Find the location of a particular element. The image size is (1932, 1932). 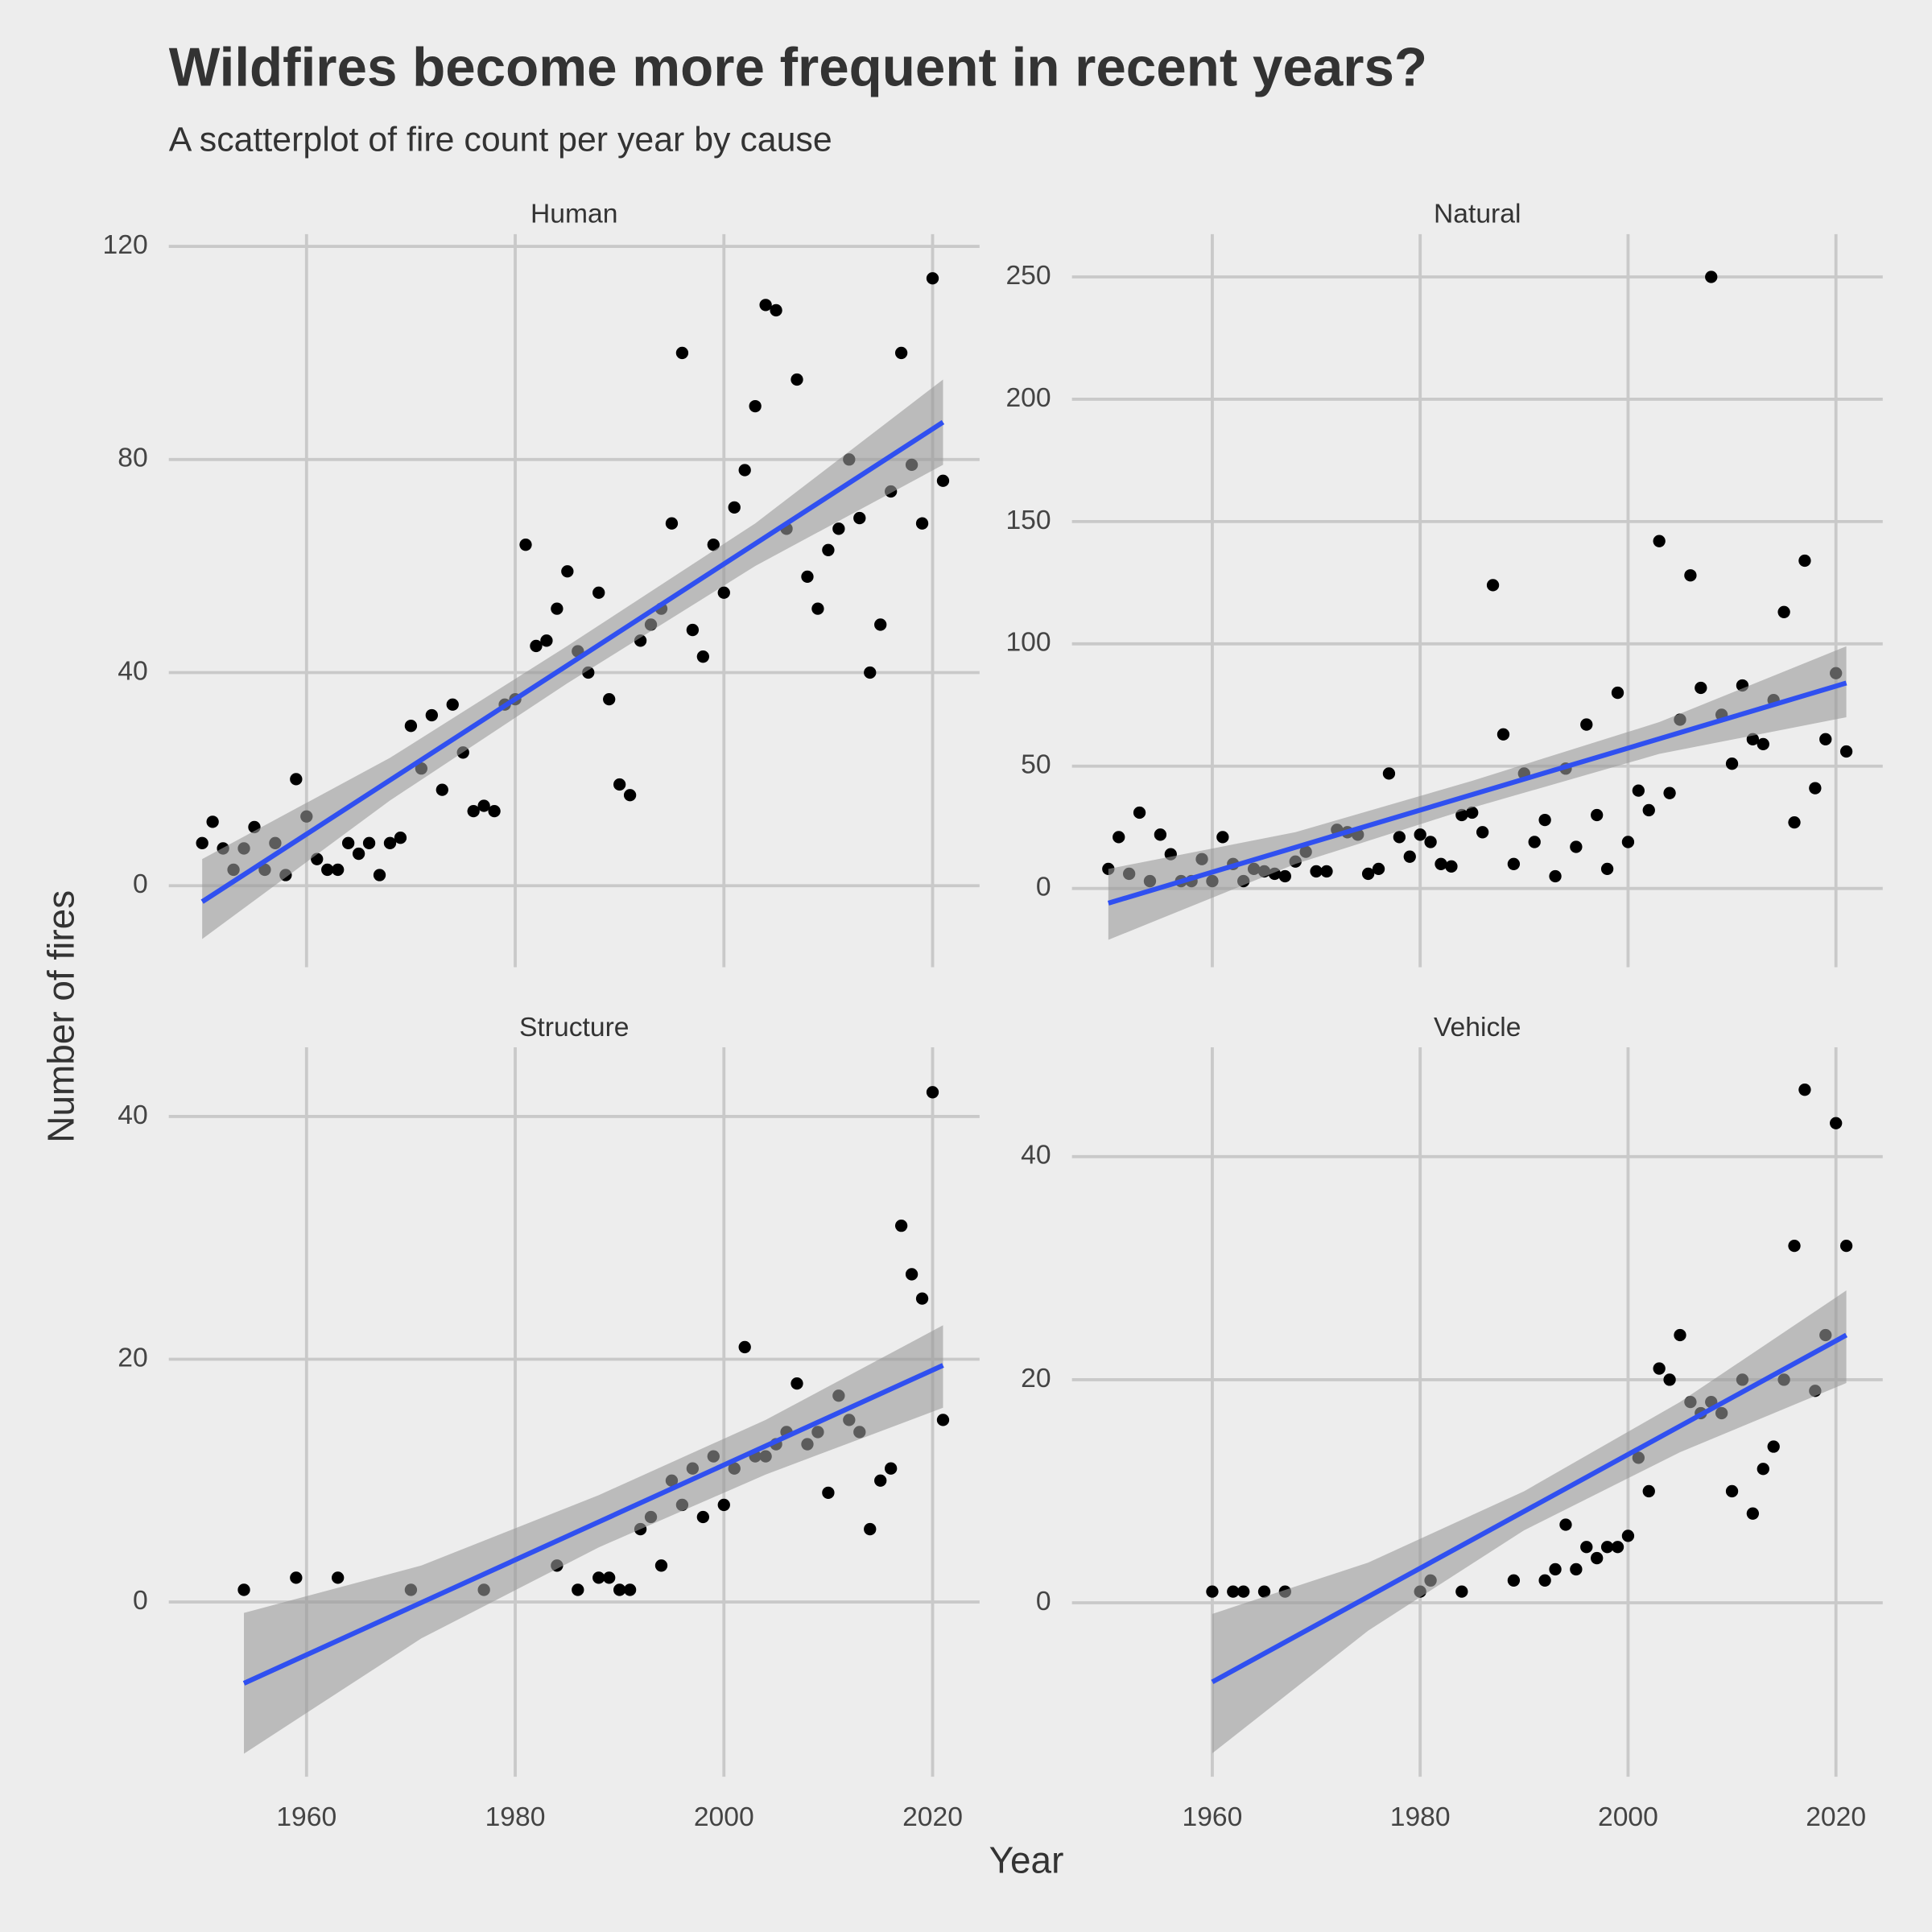

x-axis-label: Year is located at coordinates (1026, 1859).